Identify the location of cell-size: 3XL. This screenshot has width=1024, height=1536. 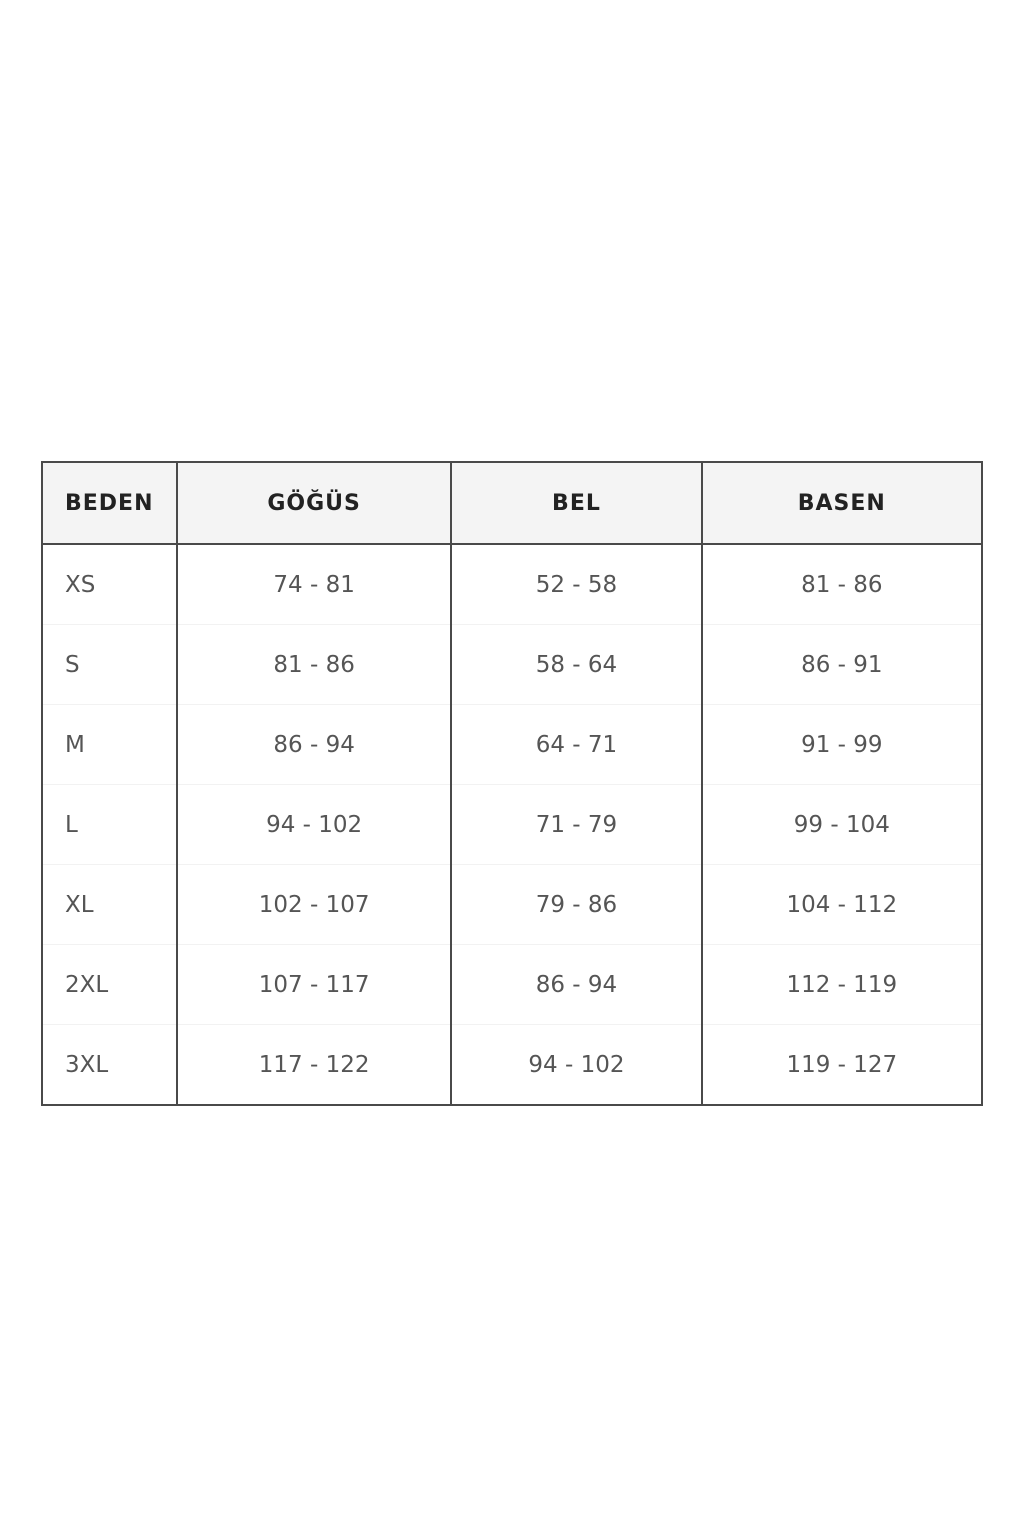
(110, 1065).